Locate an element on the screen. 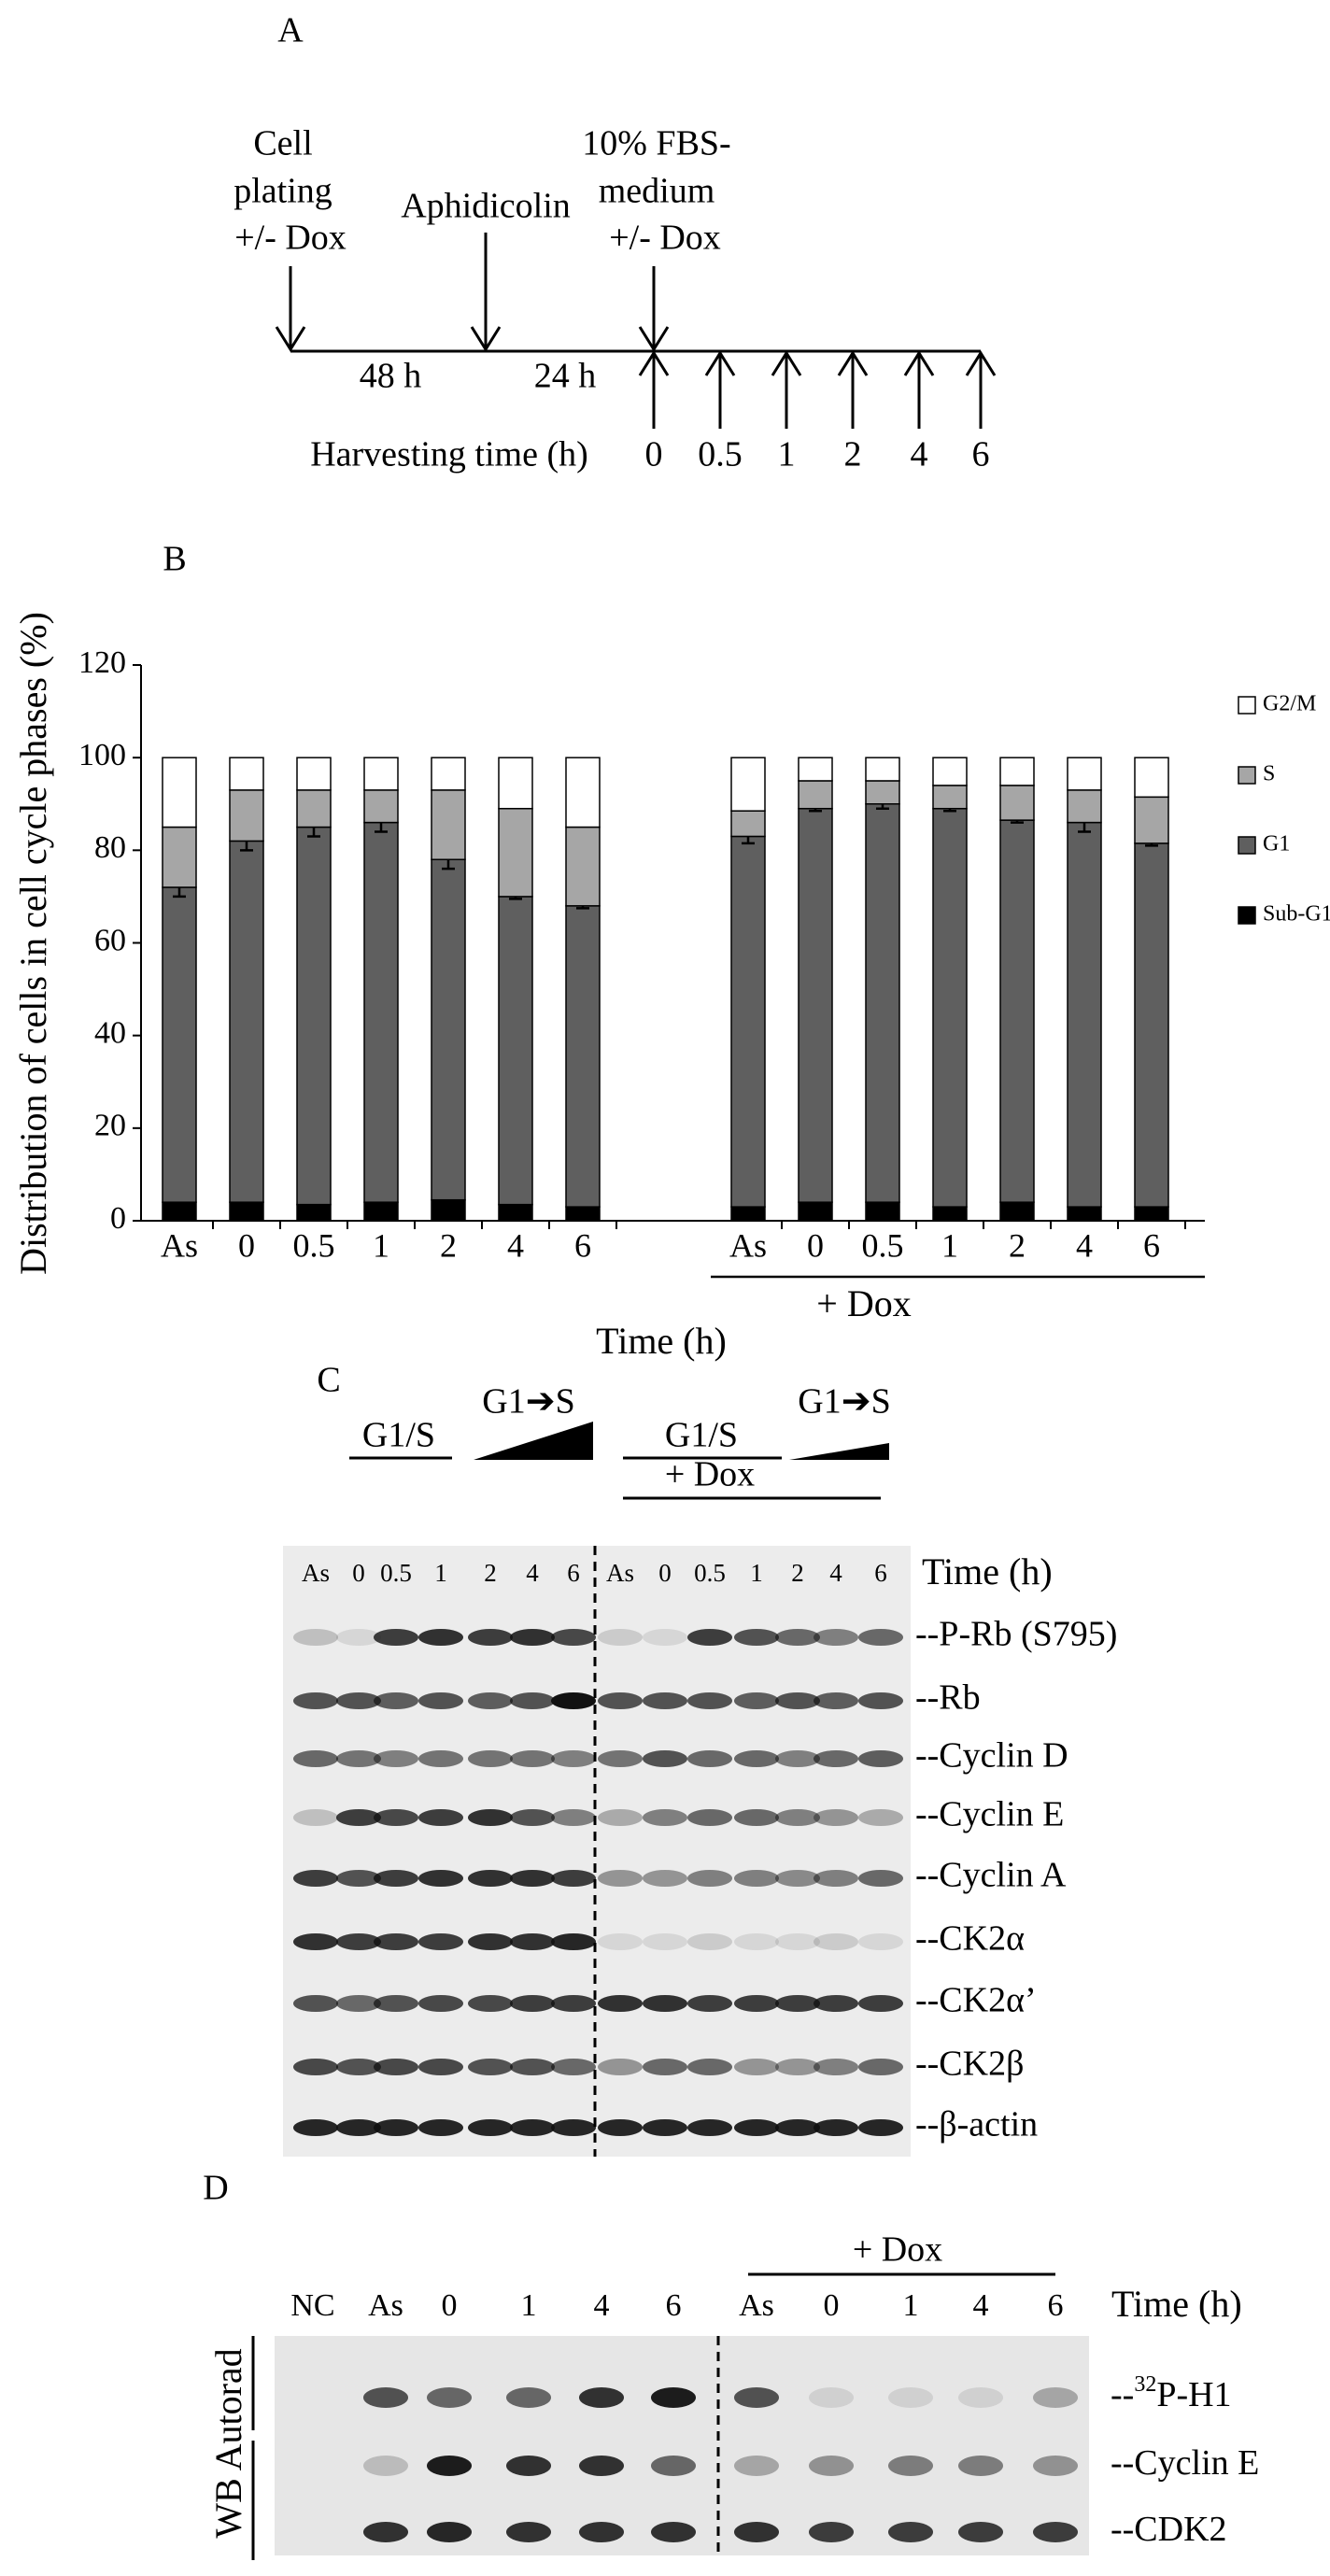 The height and width of the screenshot is (2576, 1330). lane-label: 0.5 is located at coordinates (710, 1573).